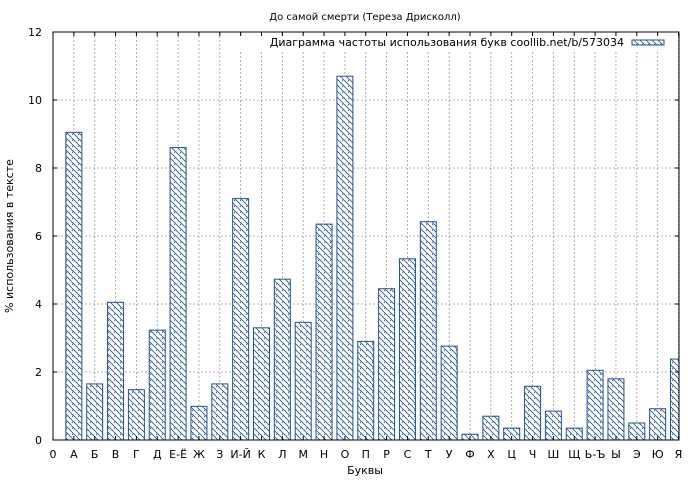  What do you see at coordinates (365, 17) in the screenshot?
I see `chart-title: До самой смерти (Тереза Дрисколл)` at bounding box center [365, 17].